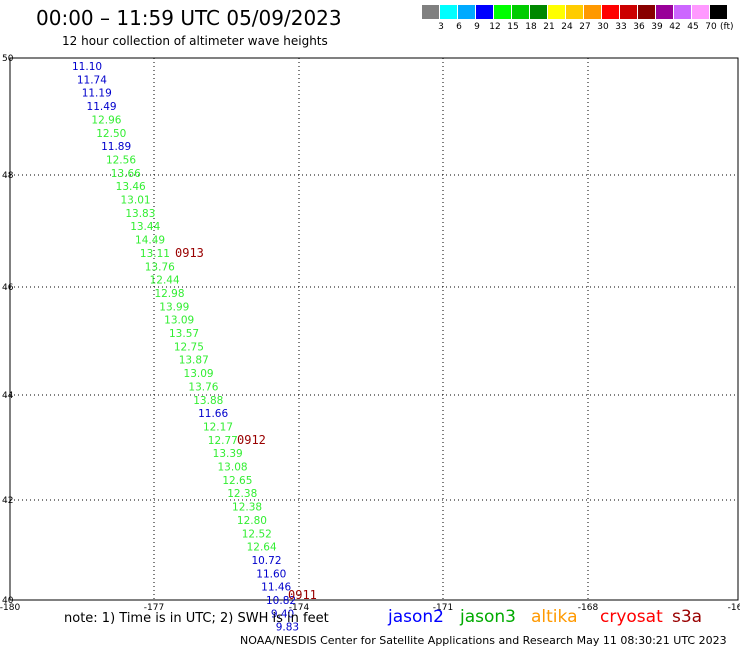 The width and height of the screenshot is (740, 650). What do you see at coordinates (299, 608) in the screenshot?
I see `lon-tick-label: -174` at bounding box center [299, 608].